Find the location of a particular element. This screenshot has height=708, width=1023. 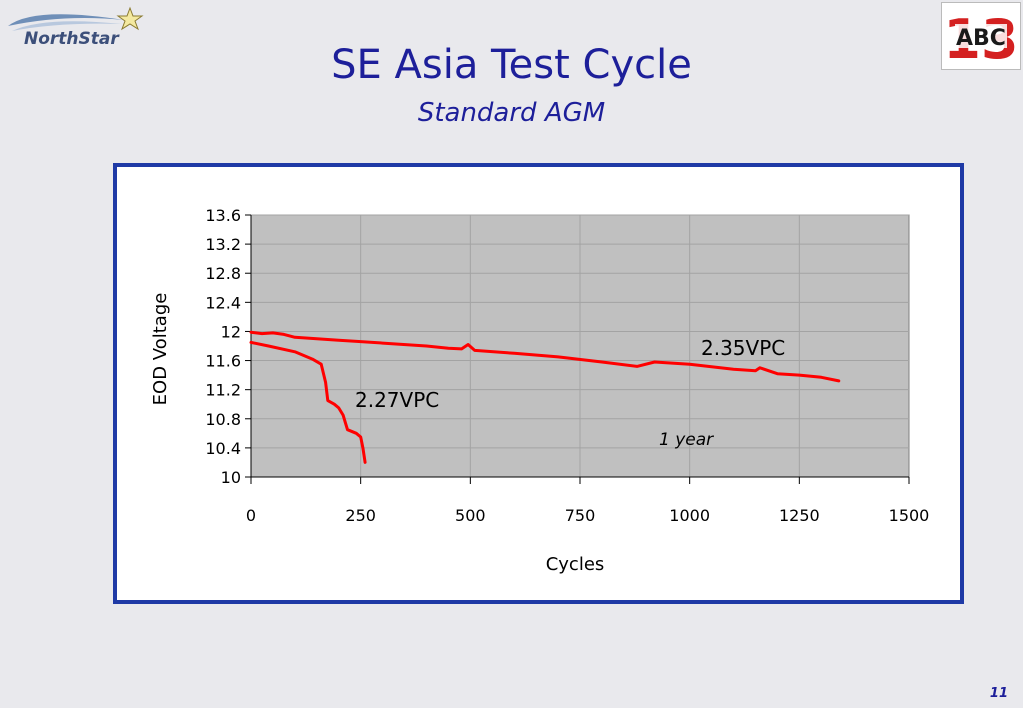

x-tick-label: 1000 is located at coordinates (689, 515).